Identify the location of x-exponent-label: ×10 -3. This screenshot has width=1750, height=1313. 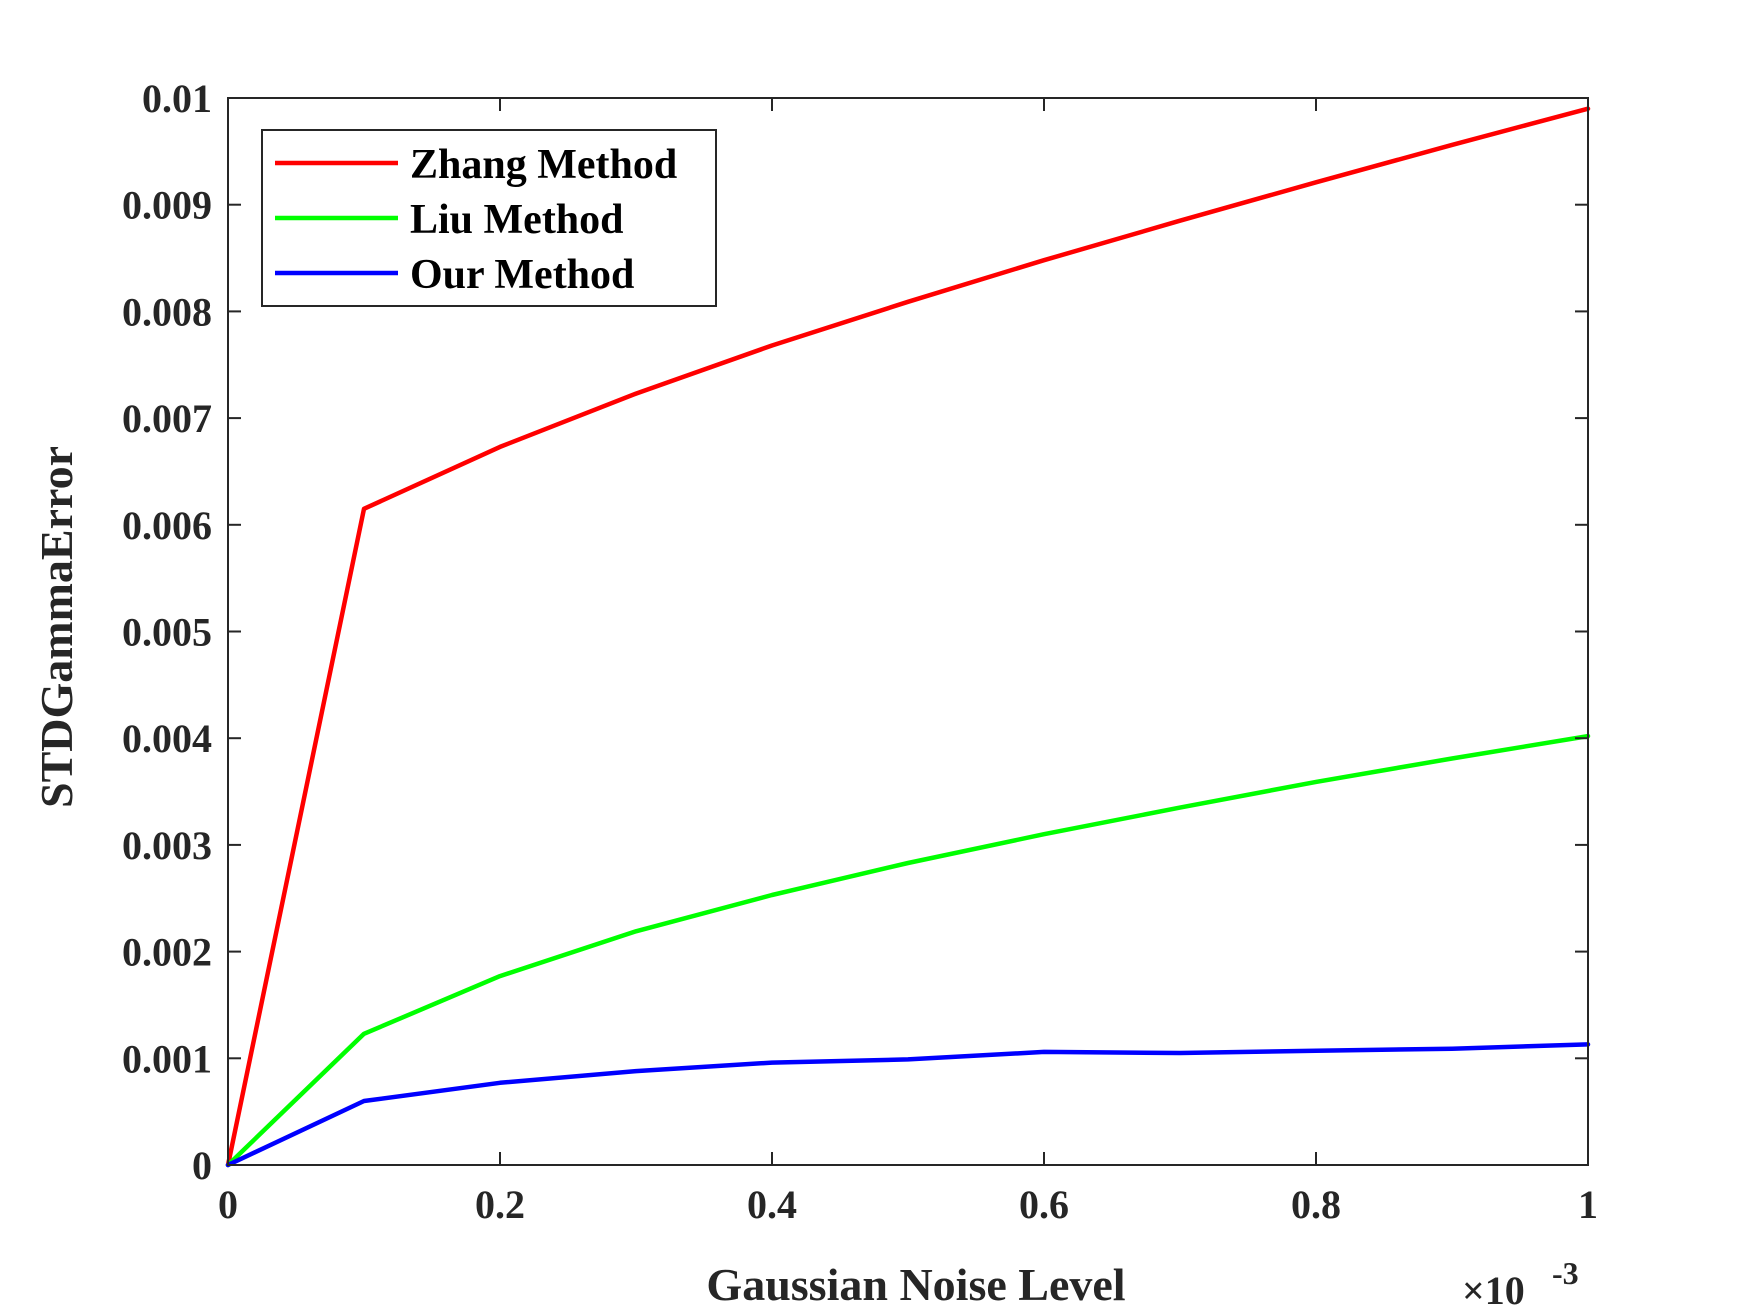
(1520, 1284).